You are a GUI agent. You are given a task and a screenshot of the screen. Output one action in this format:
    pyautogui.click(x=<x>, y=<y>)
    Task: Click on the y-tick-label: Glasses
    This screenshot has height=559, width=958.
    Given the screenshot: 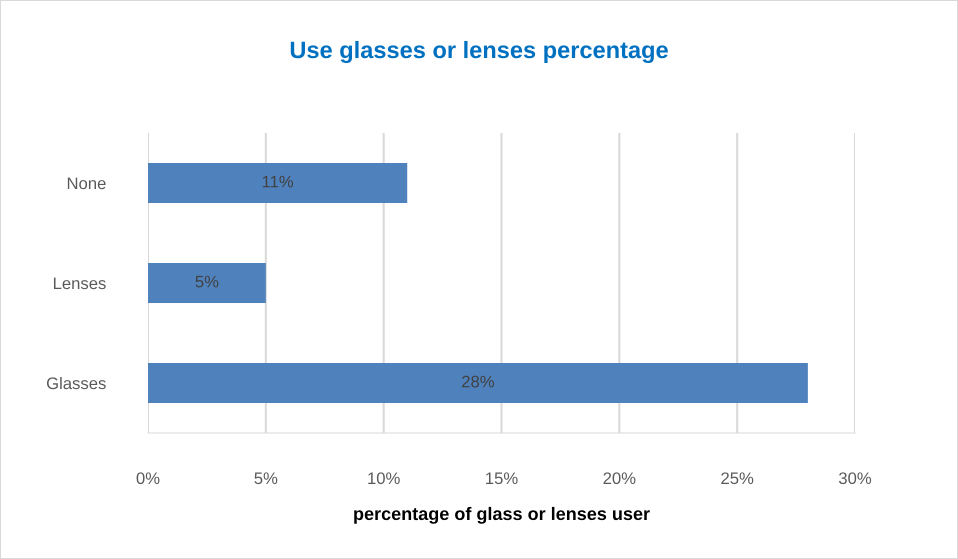 What is the action you would take?
    pyautogui.click(x=76, y=383)
    